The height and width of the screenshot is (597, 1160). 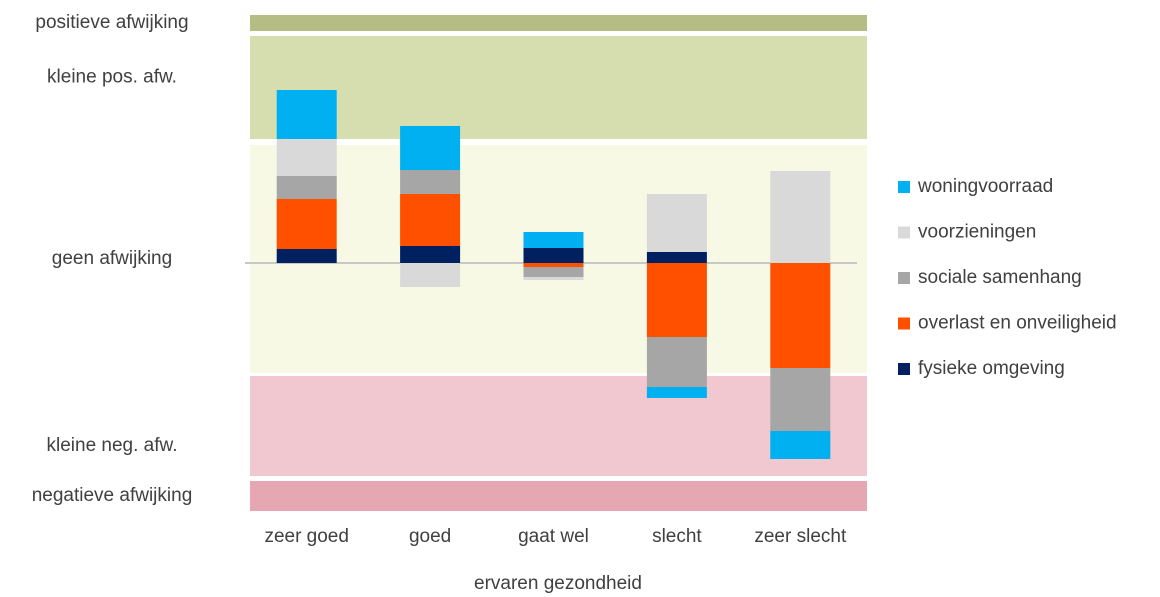 I want to click on x-tick-label: goed, so click(x=430, y=536).